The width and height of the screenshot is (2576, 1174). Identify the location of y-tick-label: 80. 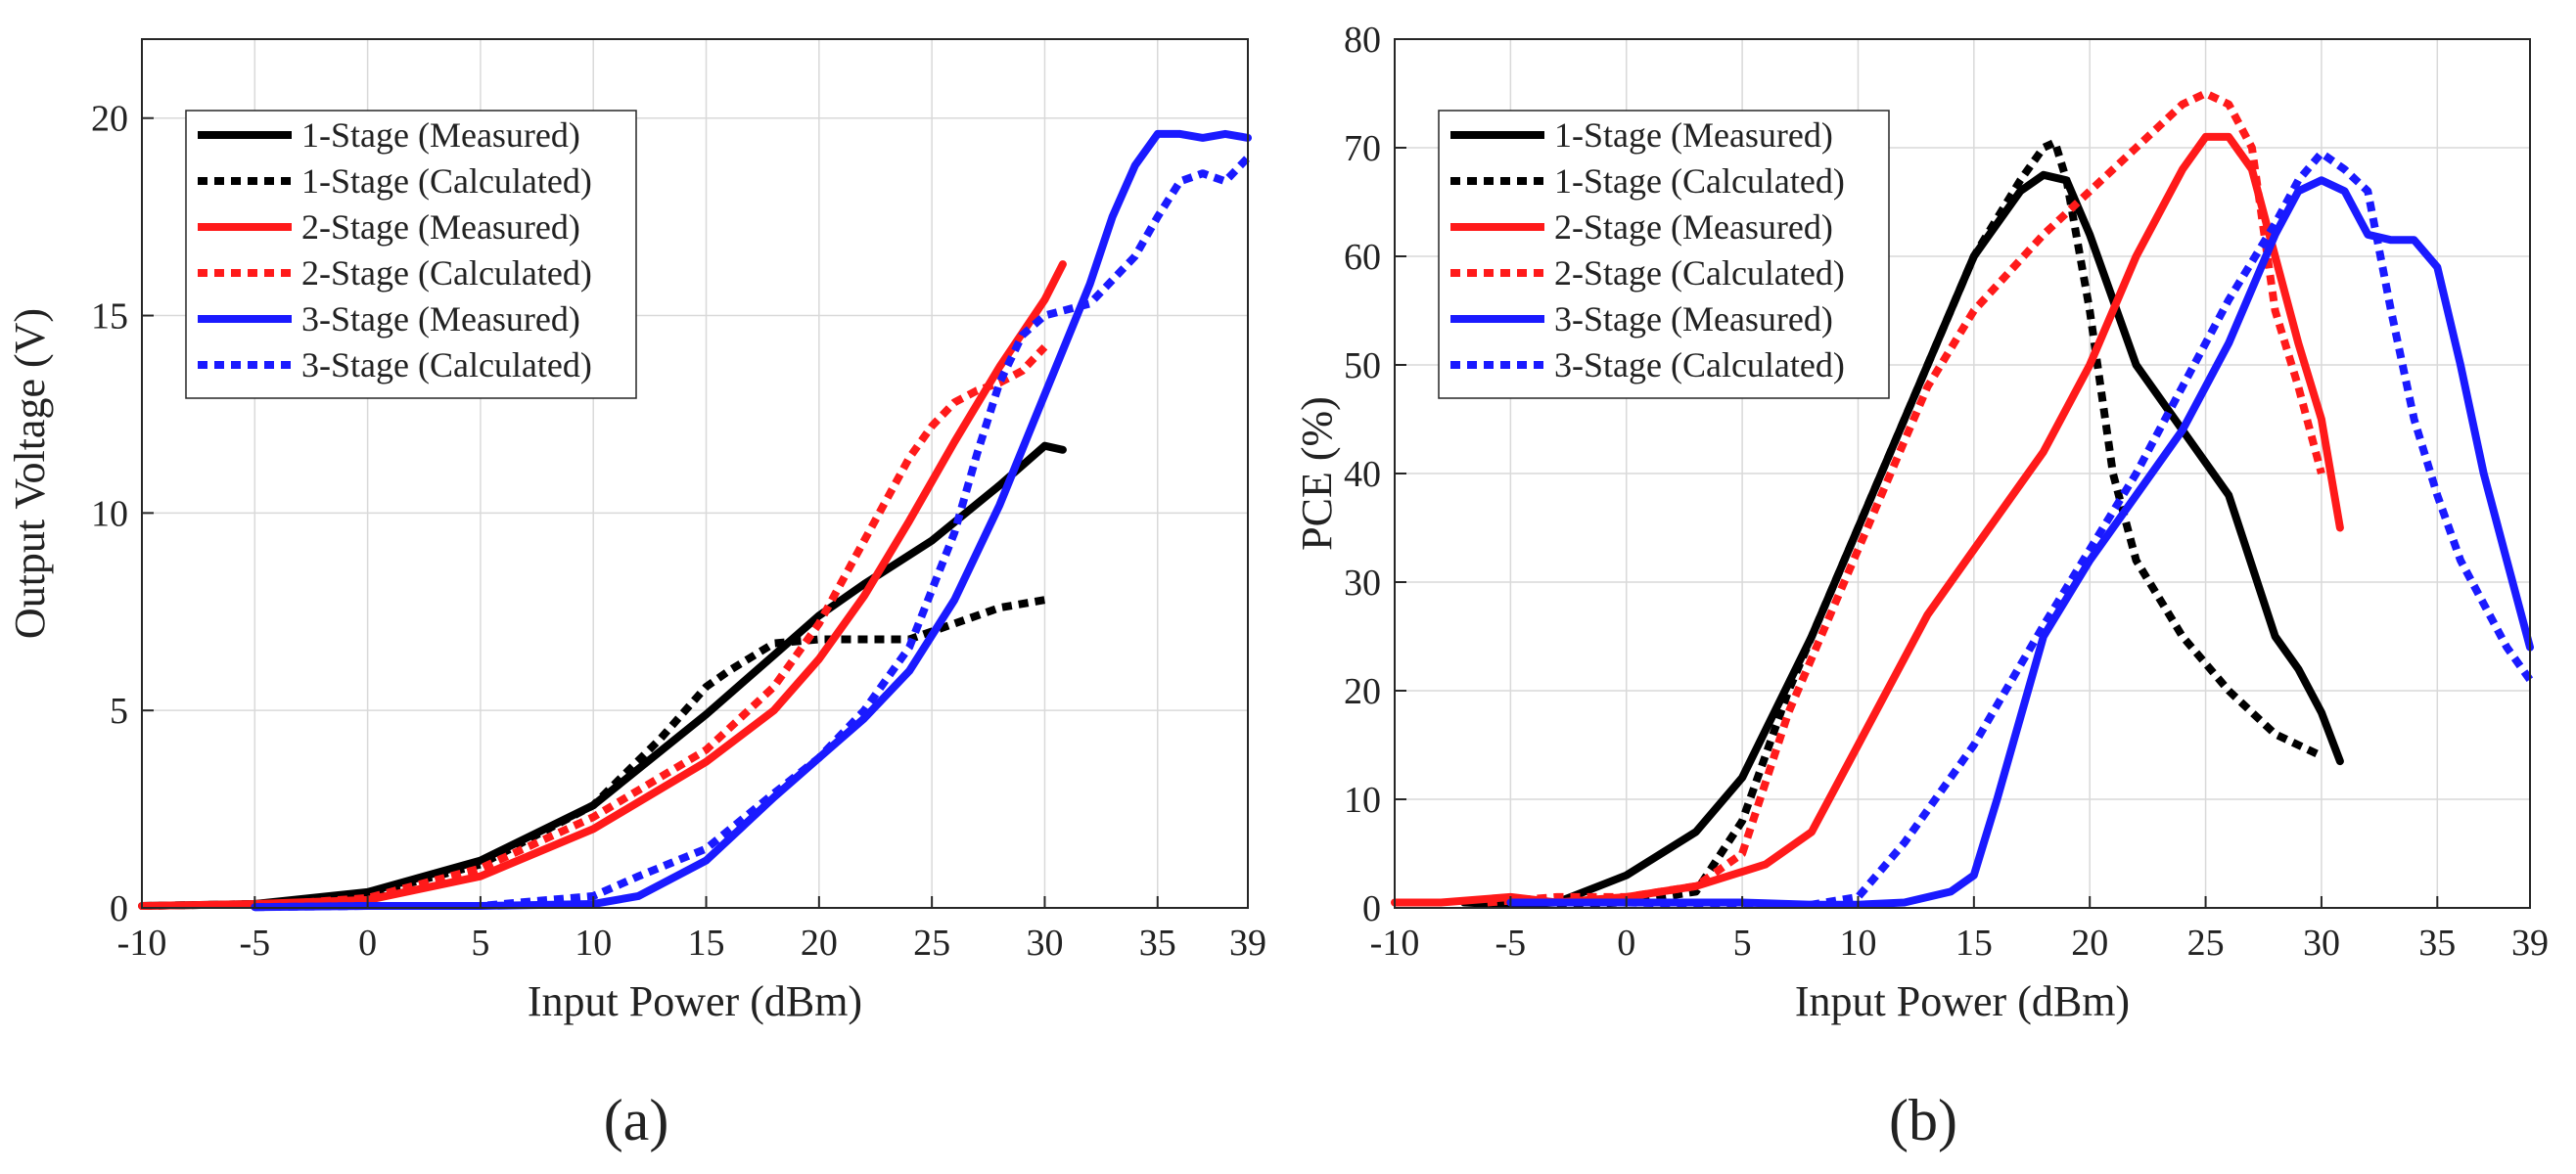
(1363, 40).